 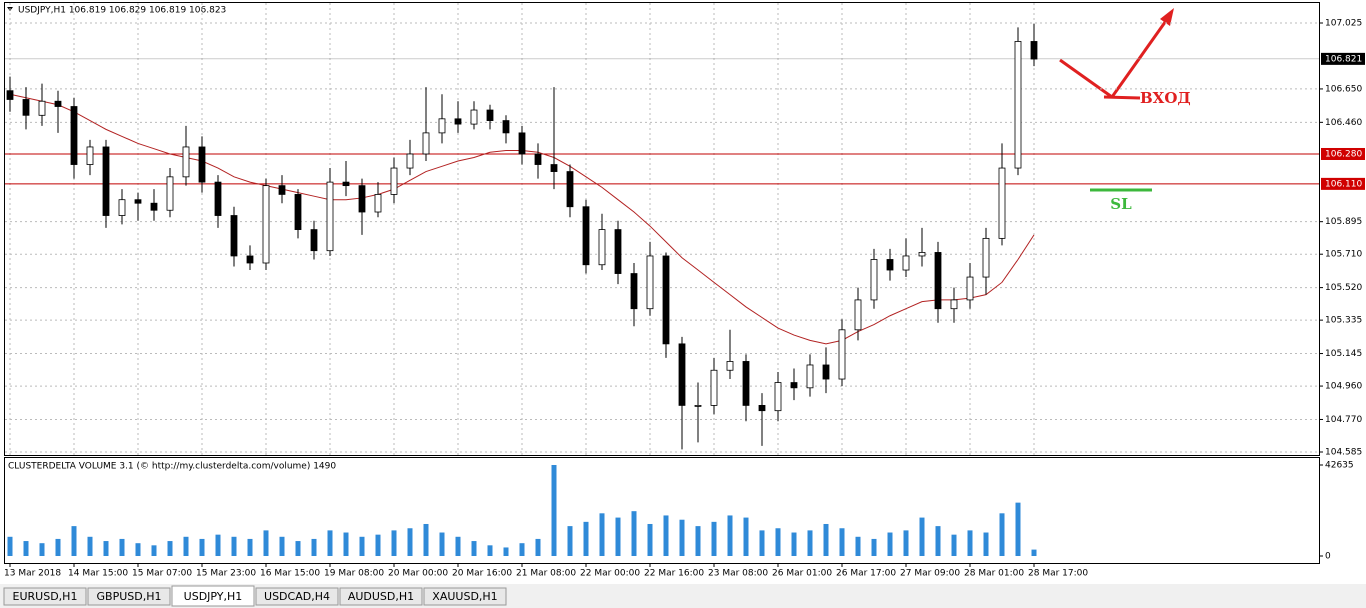 I want to click on y-tick-label: 106.650, so click(x=1343, y=89).